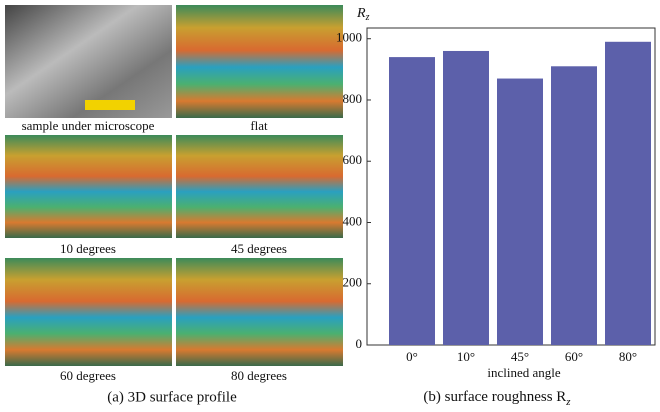  I want to click on y-tick-label: 200, so click(353, 282).